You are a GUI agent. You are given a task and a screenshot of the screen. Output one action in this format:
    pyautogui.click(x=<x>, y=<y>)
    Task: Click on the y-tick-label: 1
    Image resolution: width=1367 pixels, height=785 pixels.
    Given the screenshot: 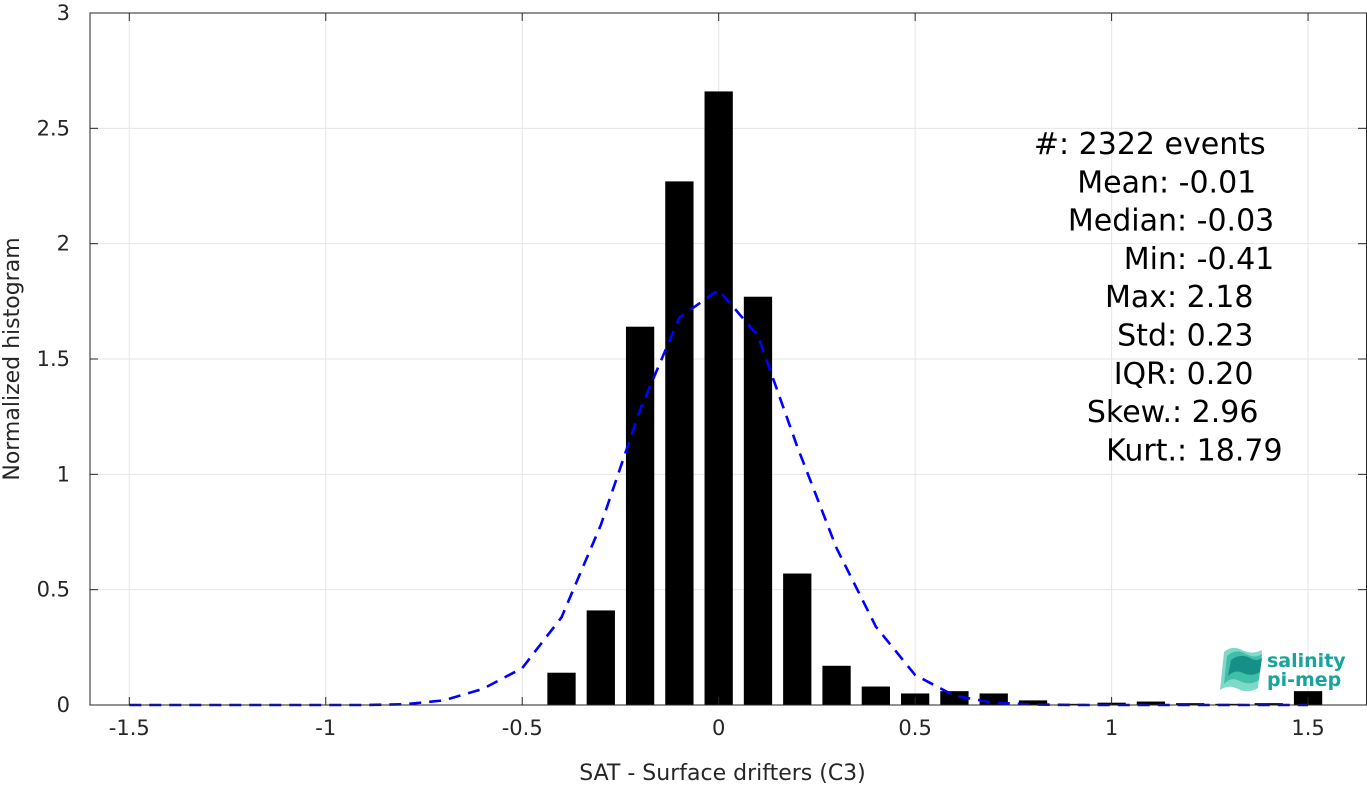 What is the action you would take?
    pyautogui.click(x=63, y=474)
    